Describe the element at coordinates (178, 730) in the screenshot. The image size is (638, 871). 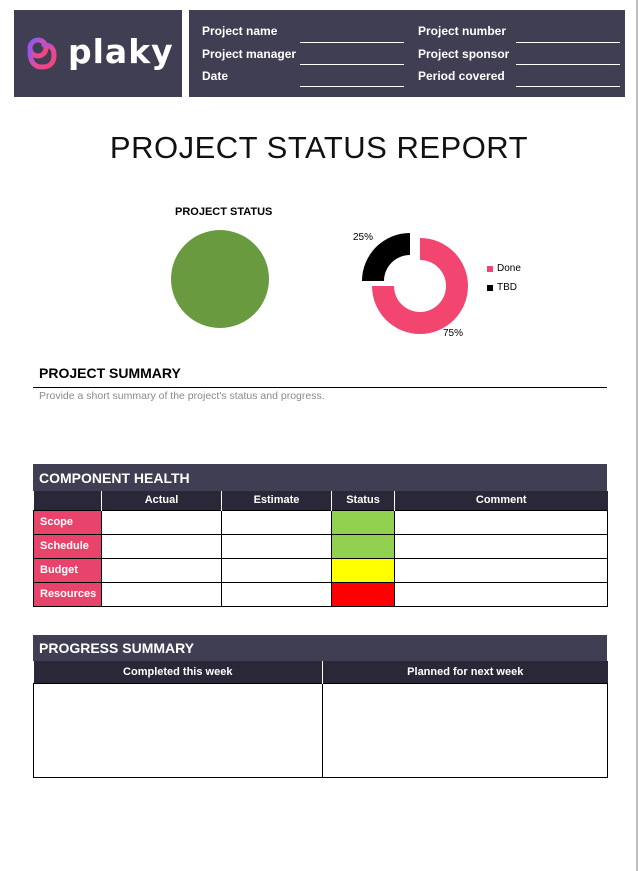
I see `completed-this-week-cell` at that location.